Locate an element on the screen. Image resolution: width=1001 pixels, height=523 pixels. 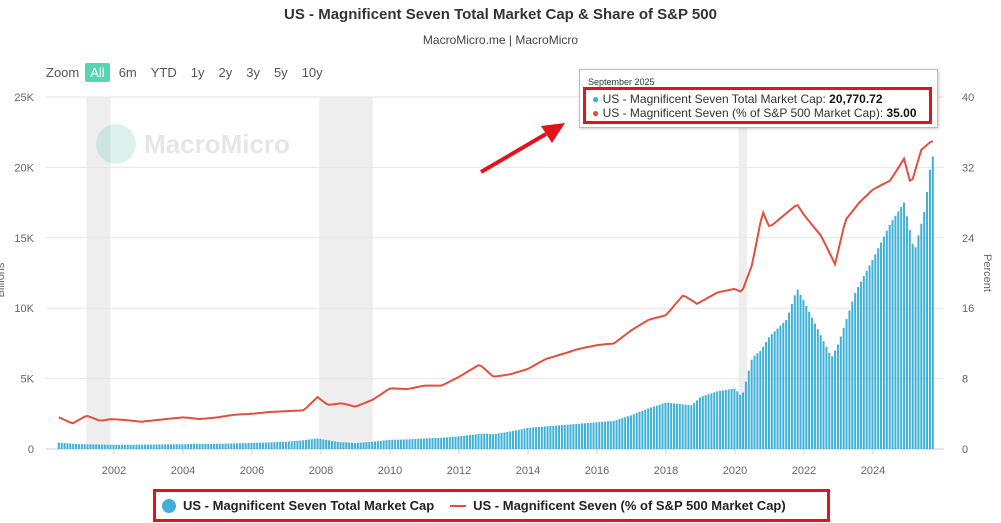
legend-bar-swatch-icon is located at coordinates (169, 505).